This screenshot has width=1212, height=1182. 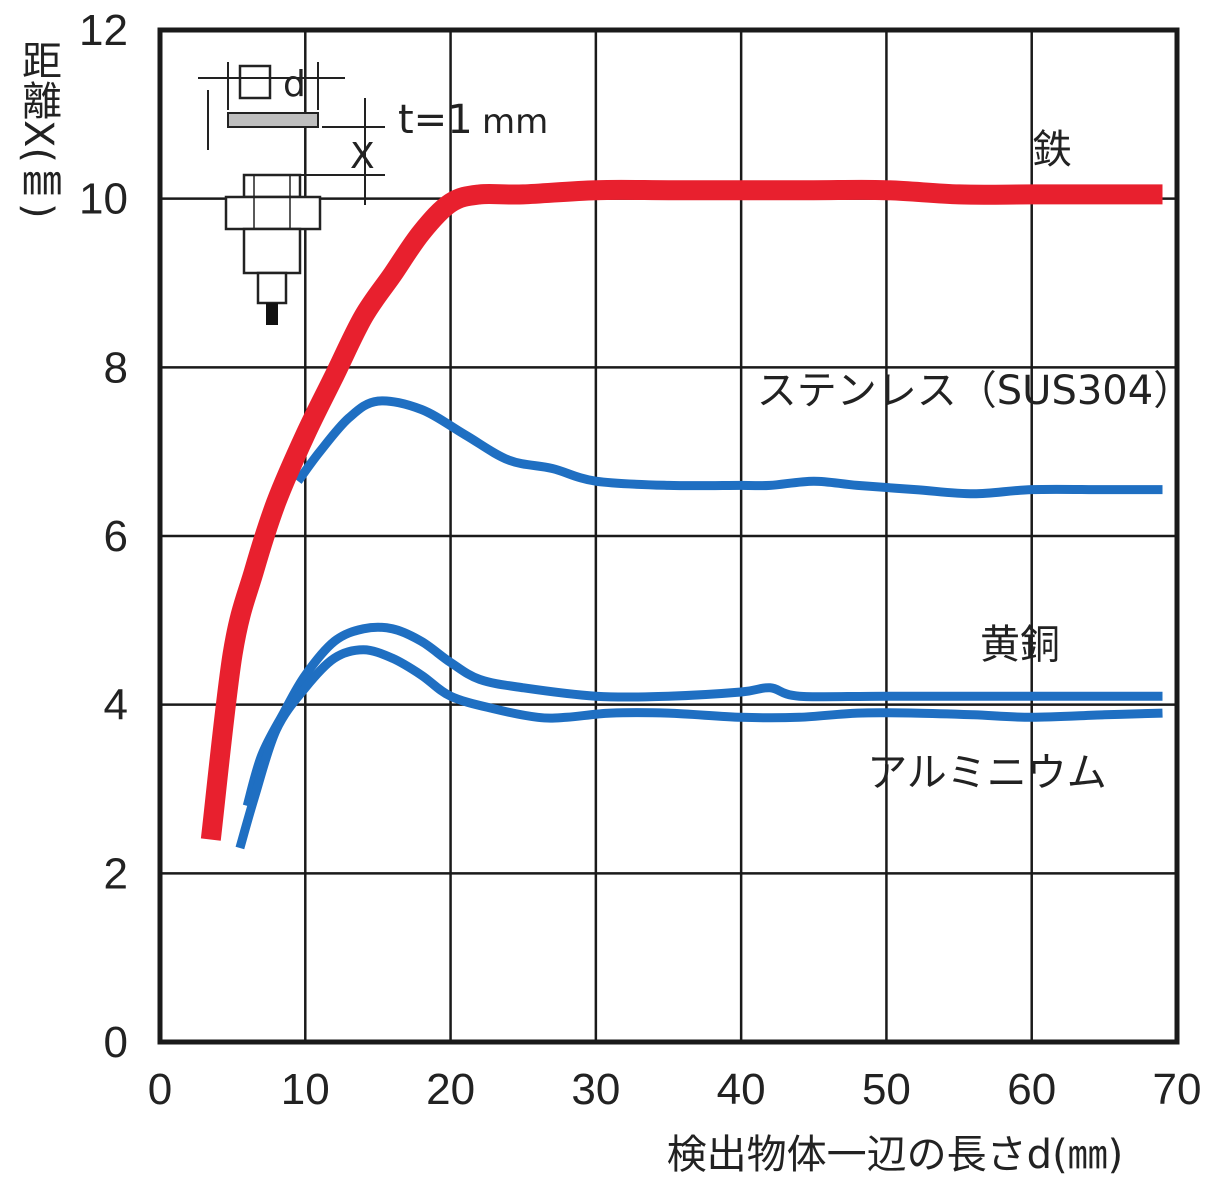 What do you see at coordinates (1031, 1089) in the screenshot?
I see `x-tick-label: 60` at bounding box center [1031, 1089].